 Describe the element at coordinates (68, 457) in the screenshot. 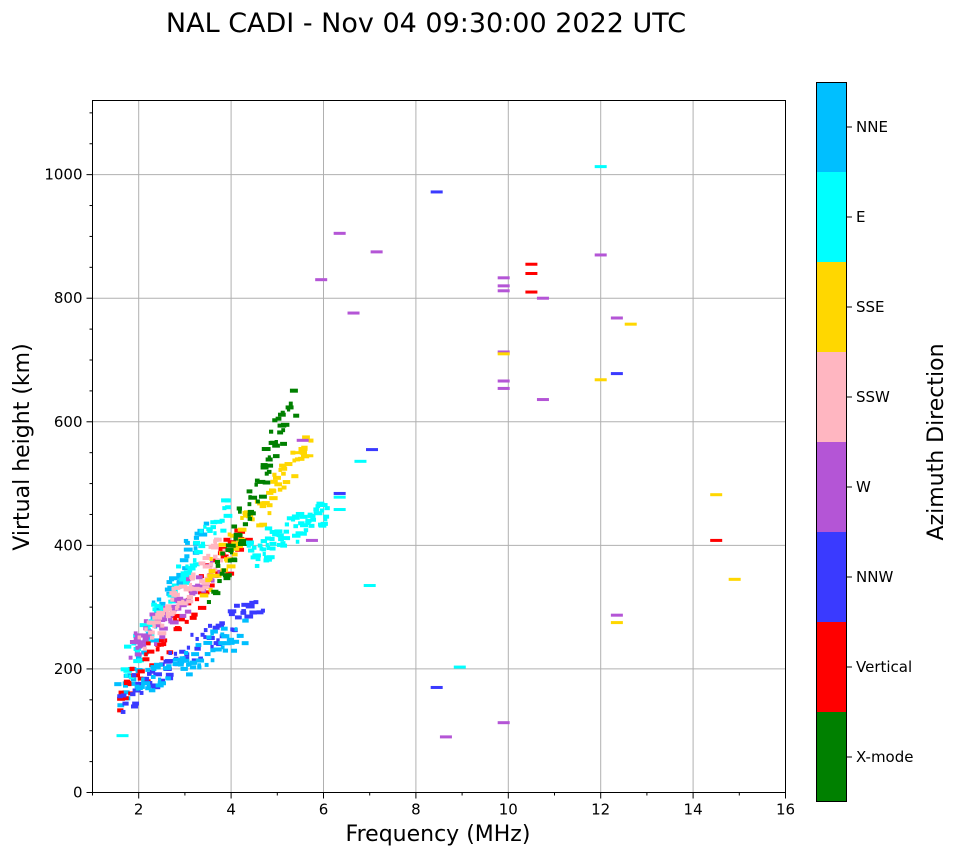

I see `y-axis: 0 200 400 600 800 1000` at that location.